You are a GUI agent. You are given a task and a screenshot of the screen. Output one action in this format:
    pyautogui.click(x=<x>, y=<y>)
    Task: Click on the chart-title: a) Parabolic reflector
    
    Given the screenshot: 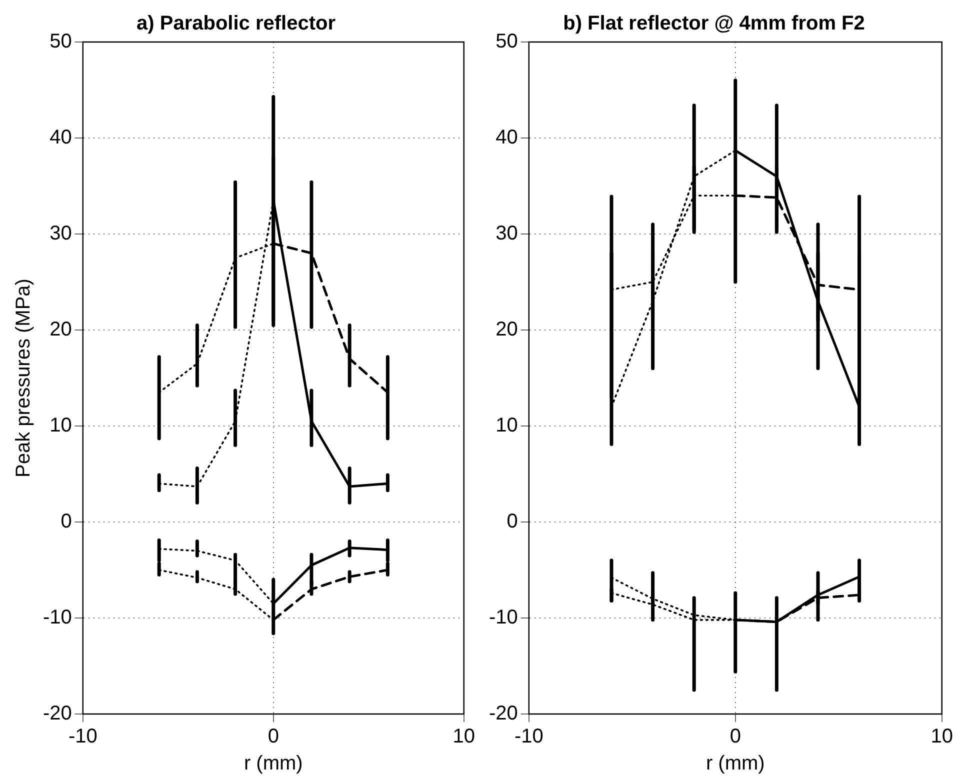 What is the action you would take?
    pyautogui.click(x=236, y=23)
    